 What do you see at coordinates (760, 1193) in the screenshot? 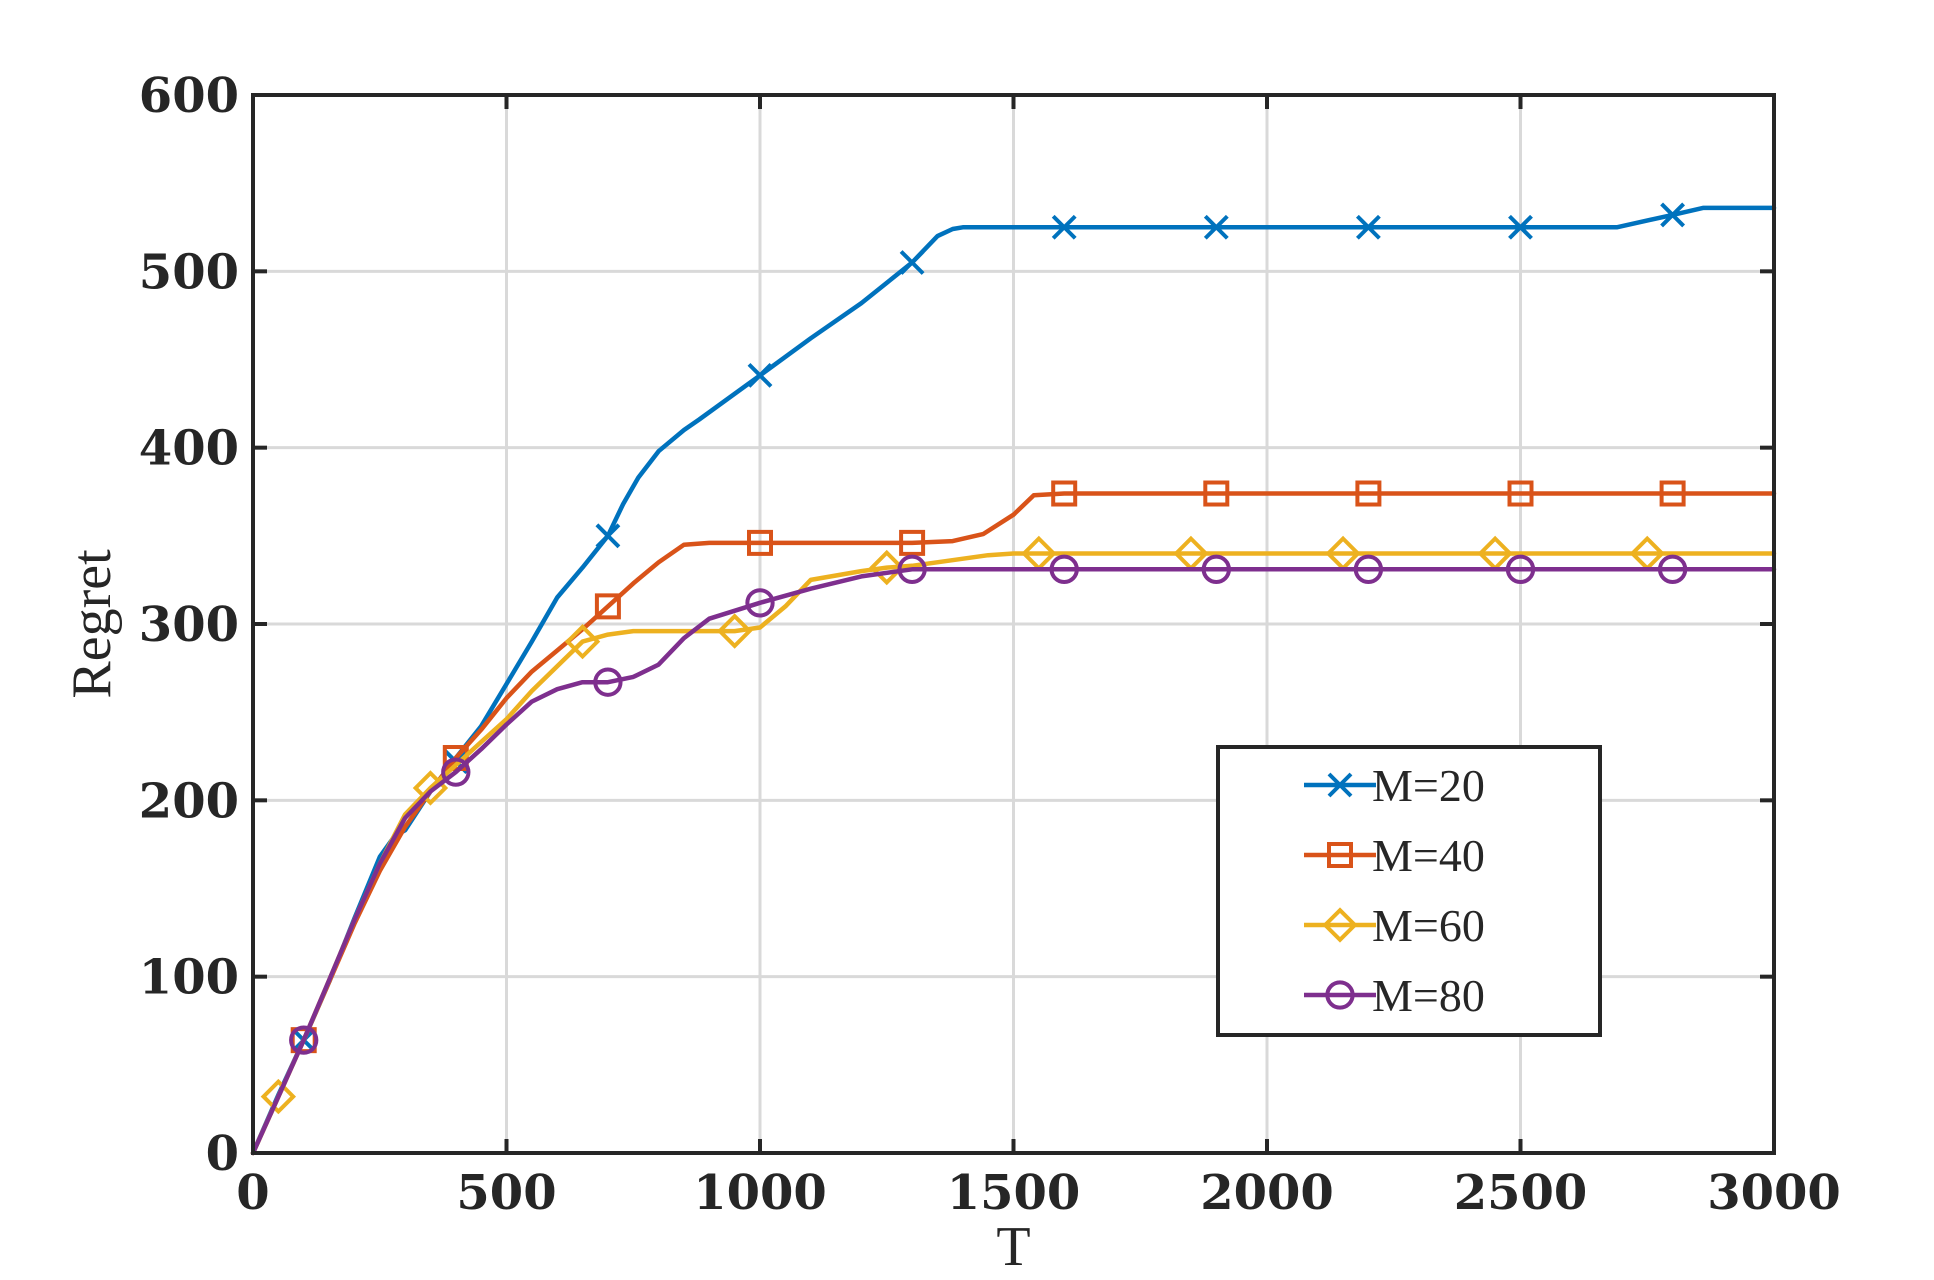
I see `x-tick-label: 1000` at bounding box center [760, 1193].